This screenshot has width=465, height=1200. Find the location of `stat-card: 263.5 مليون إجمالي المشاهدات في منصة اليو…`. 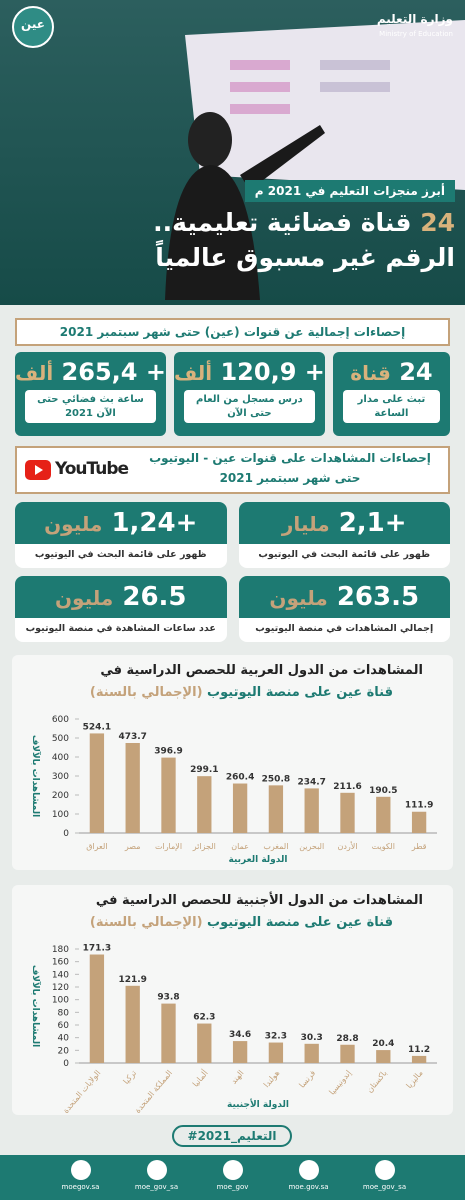

stat-card: 263.5 مليون إجمالي المشاهدات في منصة اليو… is located at coordinates (344, 609).